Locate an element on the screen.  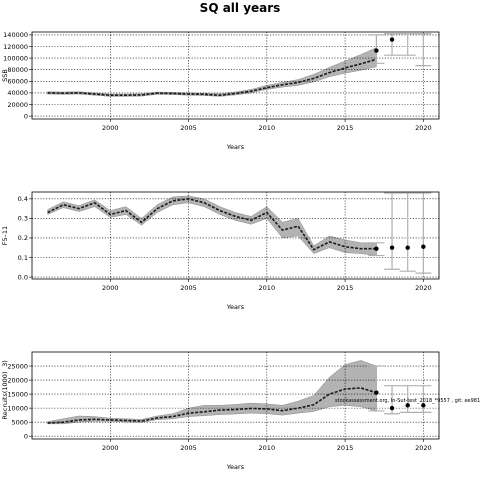
y-axis-label-extra: 3) is located at coordinates (5, 363).